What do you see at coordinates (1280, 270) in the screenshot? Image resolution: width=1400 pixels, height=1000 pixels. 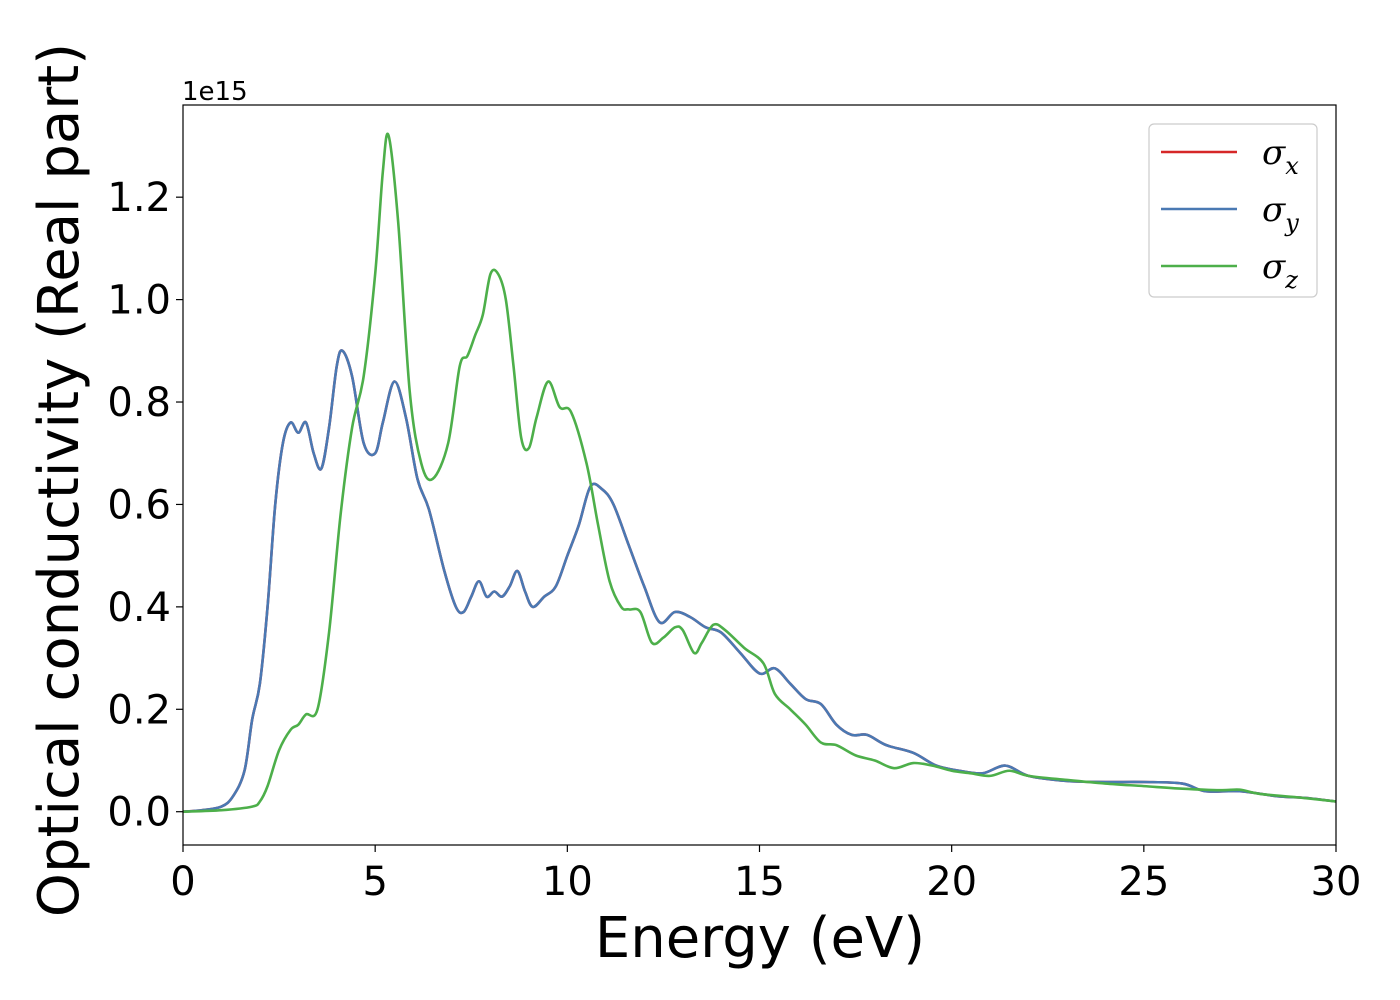 I see `legend-label-z: σz` at bounding box center [1280, 270].